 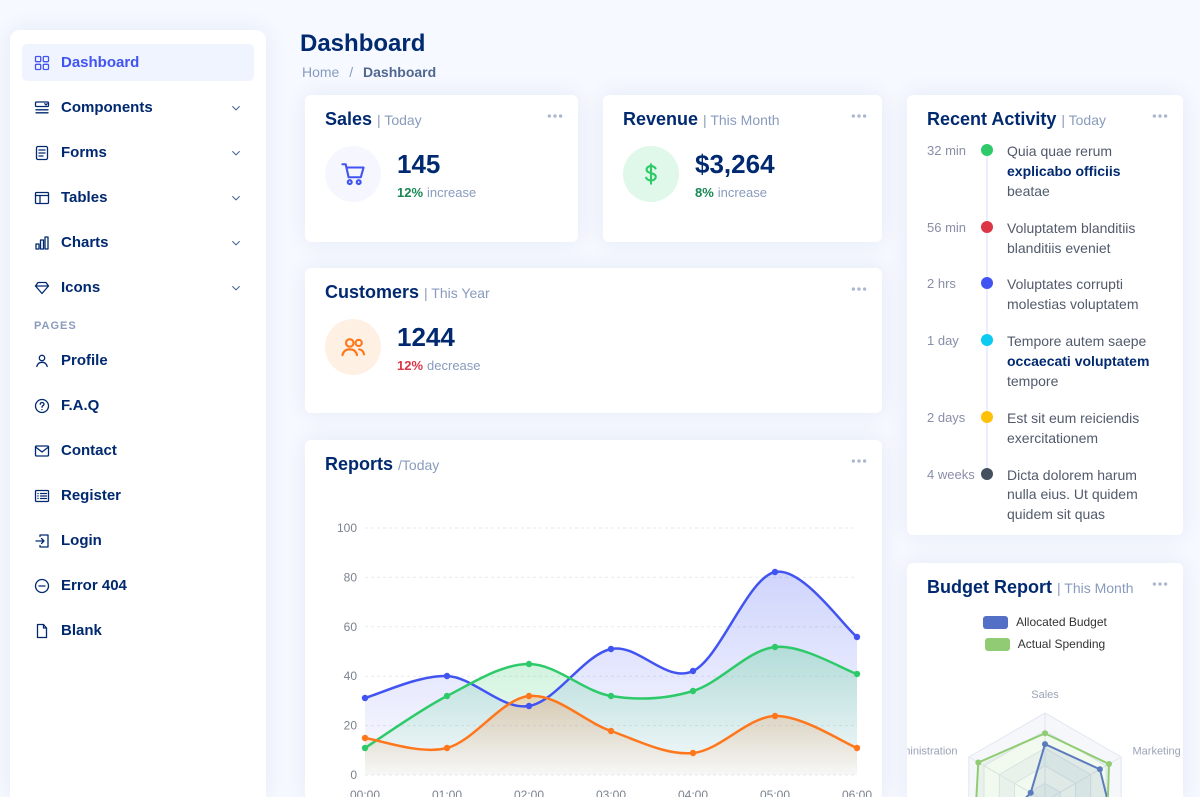 I want to click on revenue-card: Revenue | This Month $3,264 8% increase, so click(x=742, y=168).